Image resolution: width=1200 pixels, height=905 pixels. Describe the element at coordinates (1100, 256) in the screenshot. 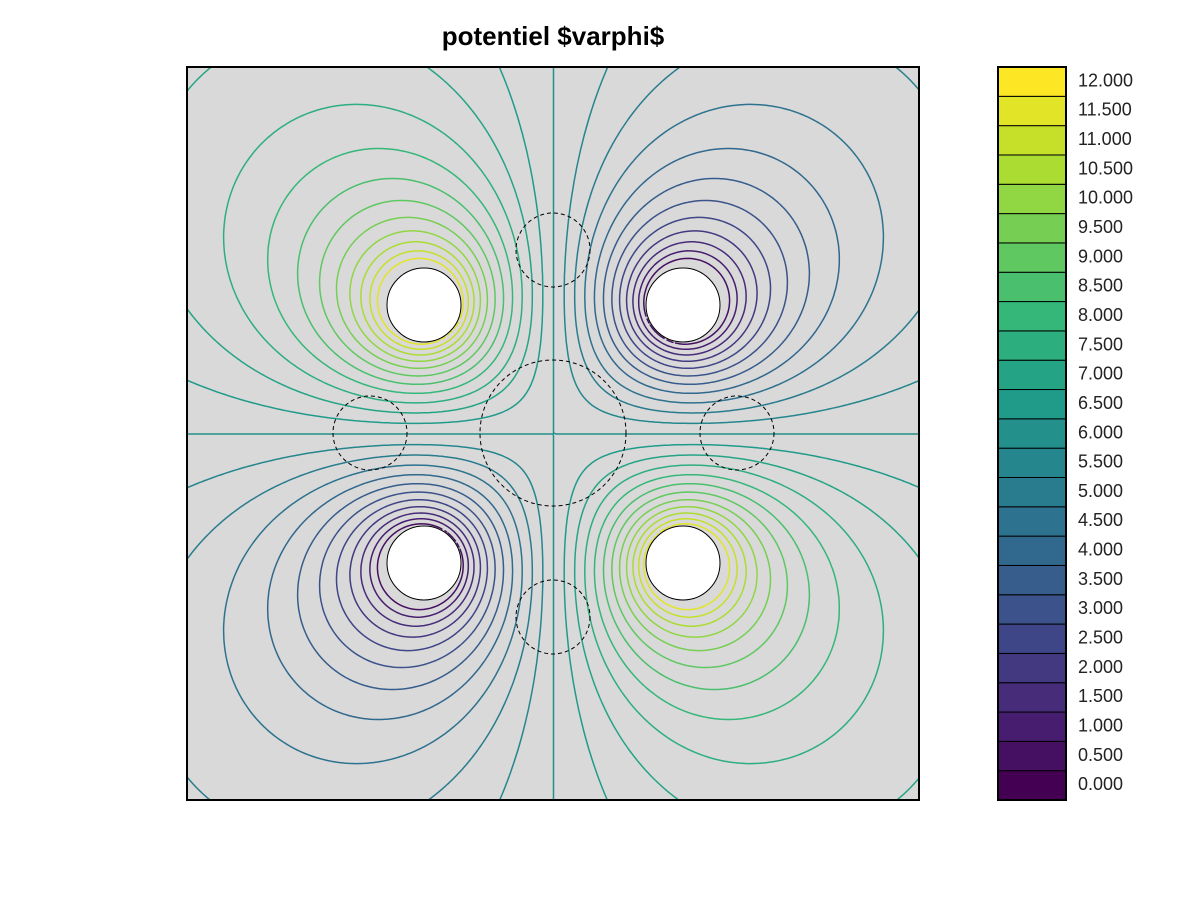

I see `colorbar-tick-label: 9.000` at that location.